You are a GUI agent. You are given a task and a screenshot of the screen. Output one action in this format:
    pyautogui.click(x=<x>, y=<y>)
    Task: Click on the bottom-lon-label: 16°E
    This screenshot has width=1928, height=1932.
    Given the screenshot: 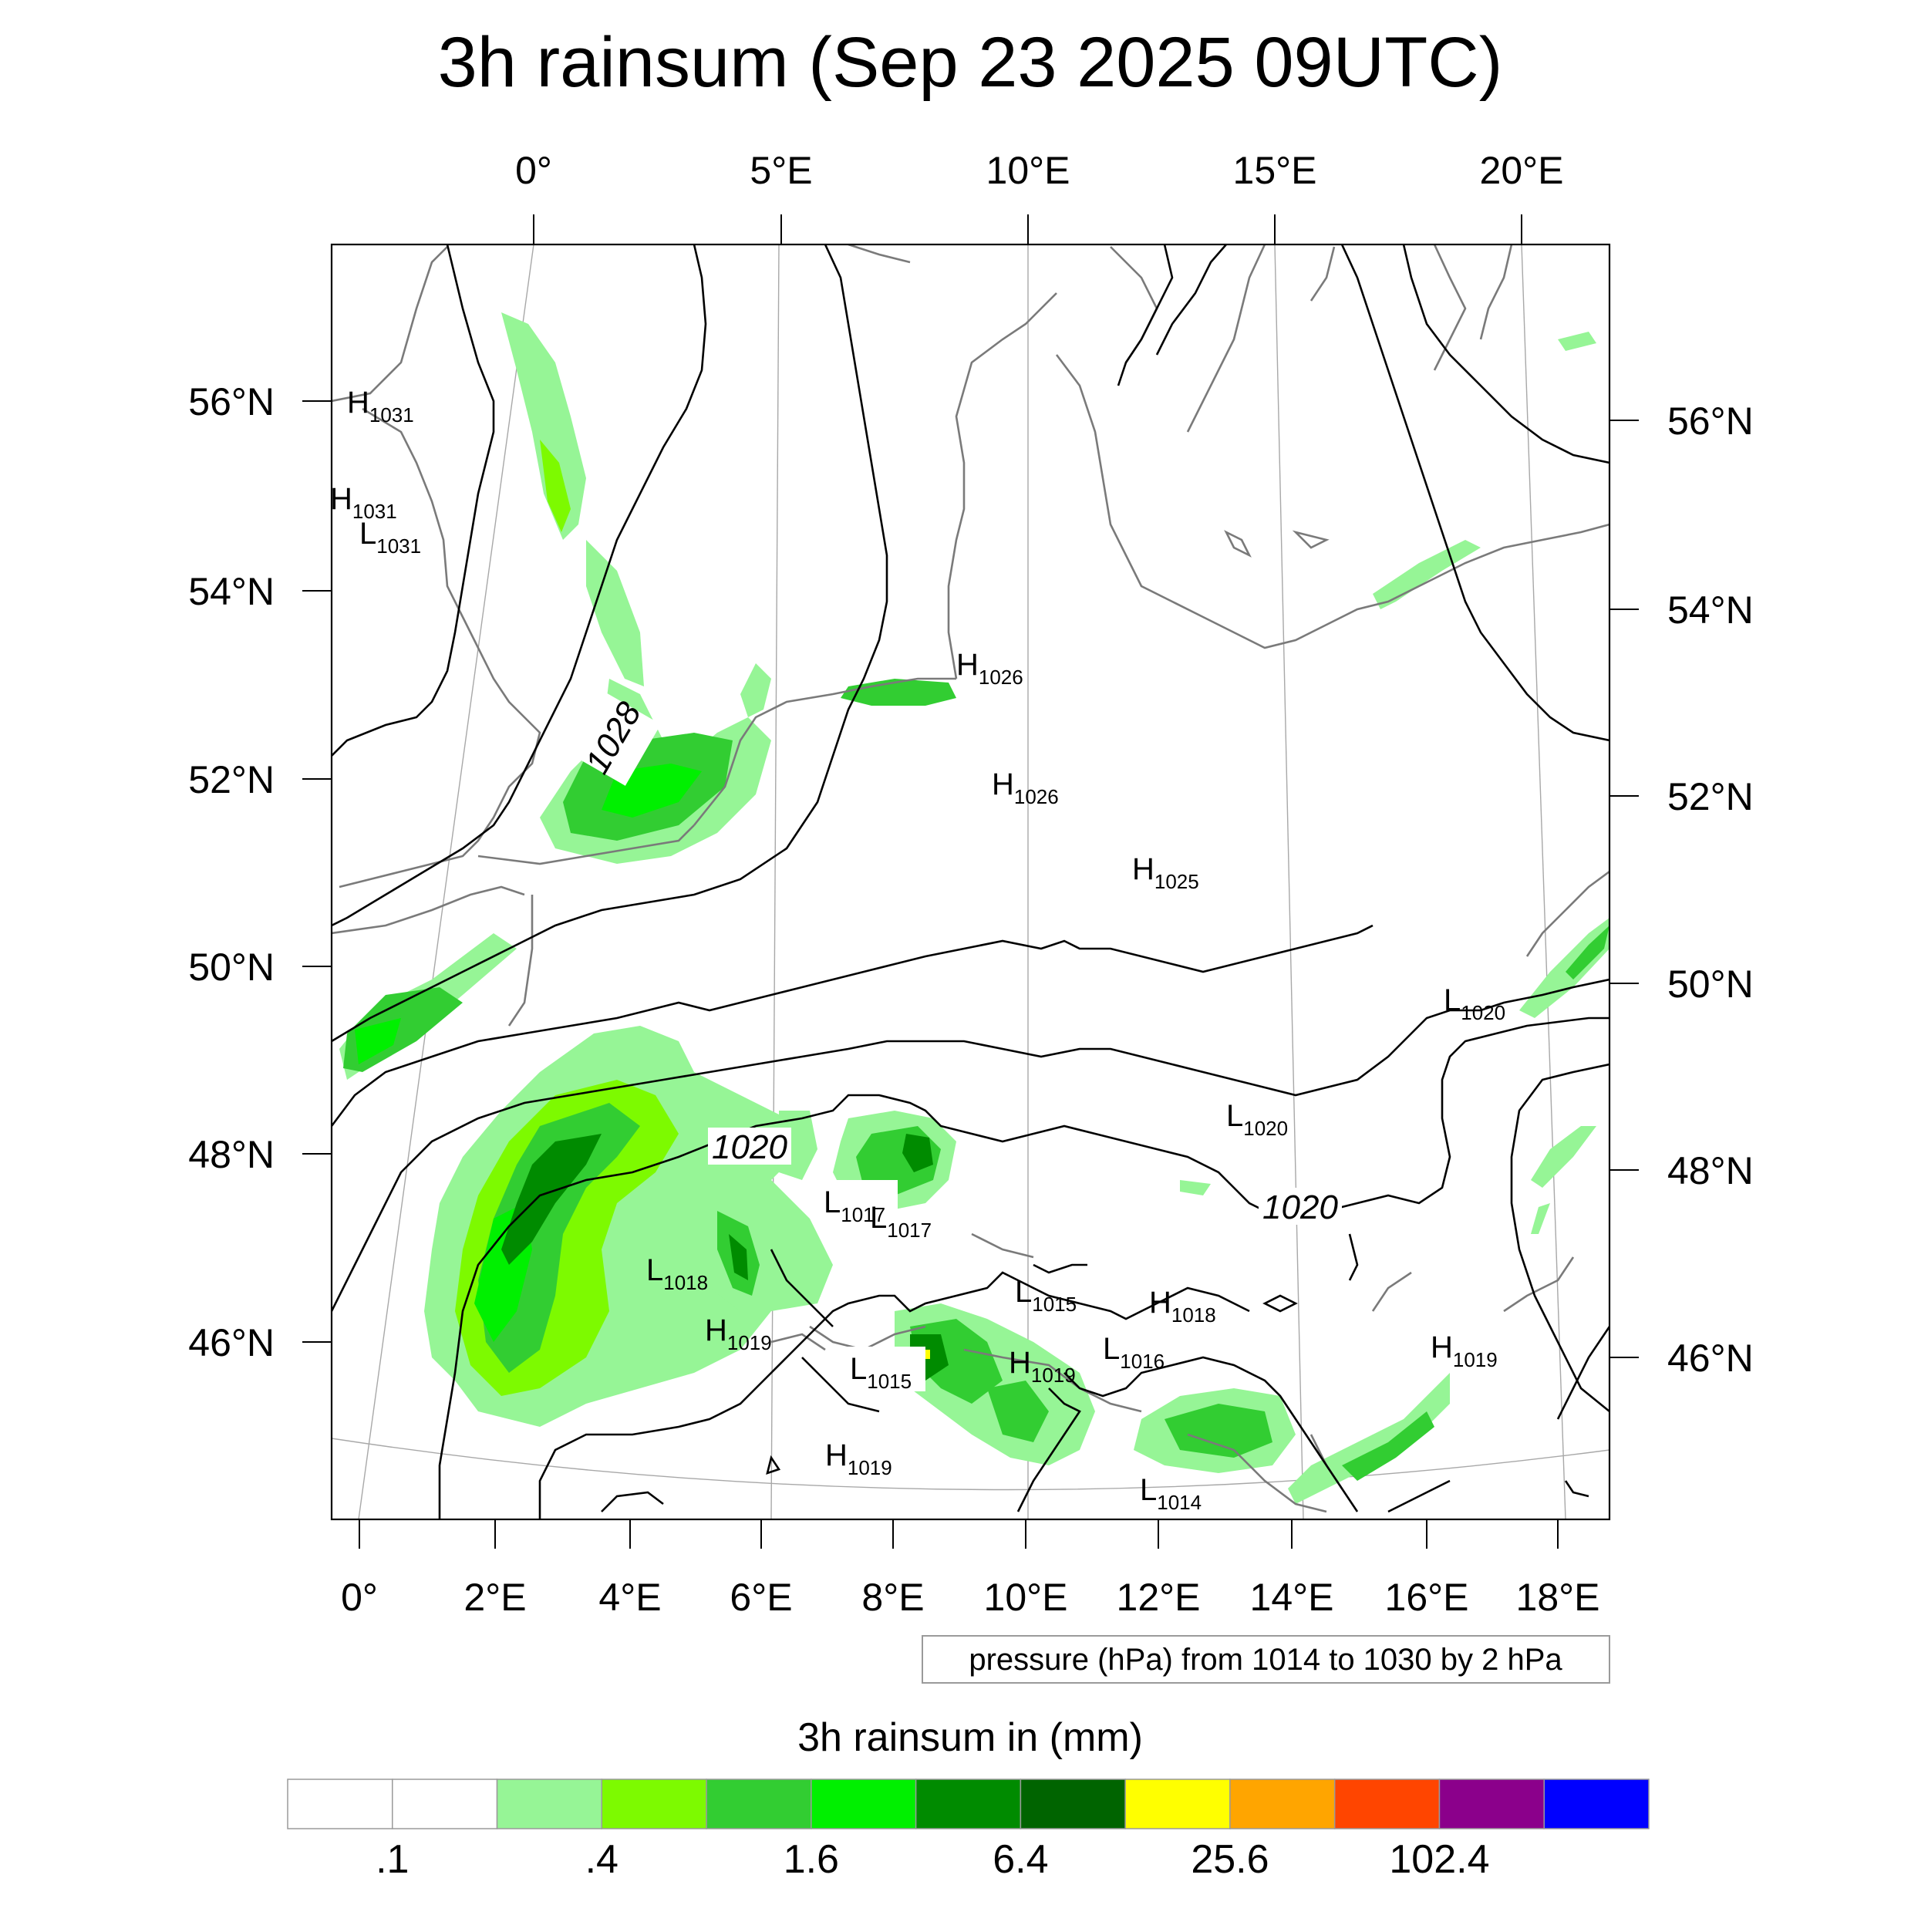 What is the action you would take?
    pyautogui.click(x=1427, y=1597)
    